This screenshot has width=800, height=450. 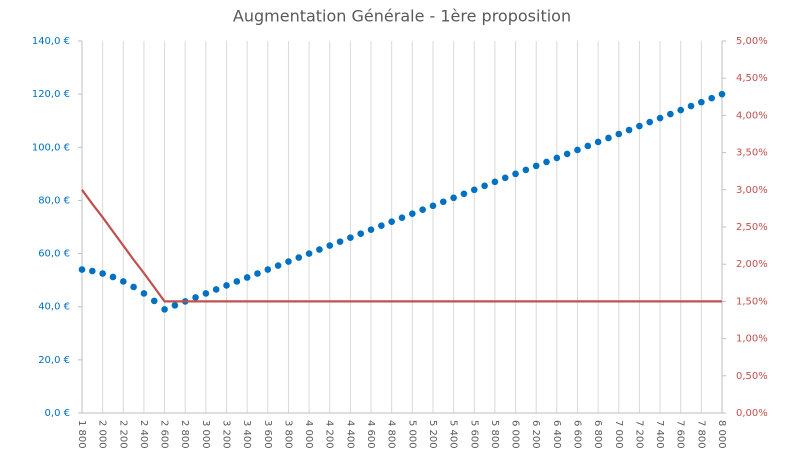 What do you see at coordinates (226, 434) in the screenshot?
I see `x-tick-label: 3 200` at bounding box center [226, 434].